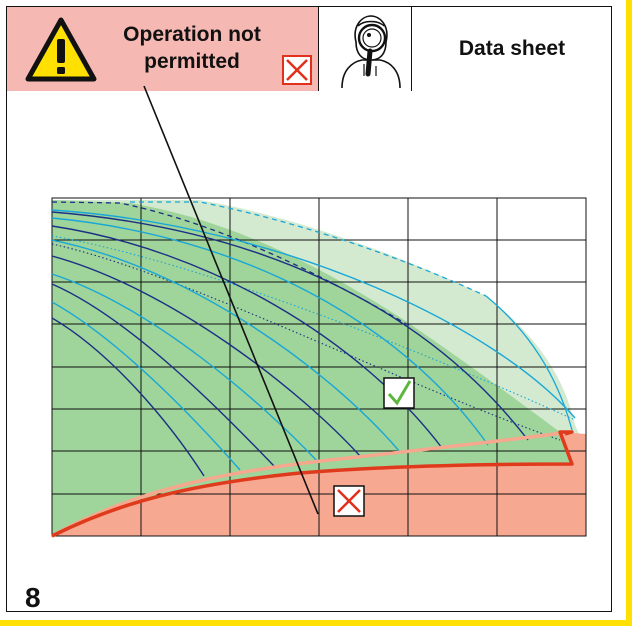 Image resolution: width=632 pixels, height=626 pixels. I want to click on inspector-icon-box, so click(371, 49).